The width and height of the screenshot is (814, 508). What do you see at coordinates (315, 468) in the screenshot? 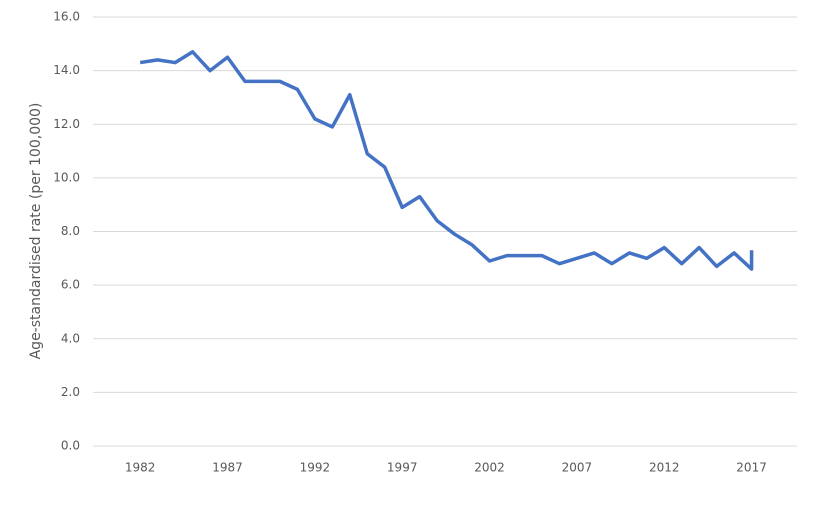
I see `x-tick-label: 1992` at bounding box center [315, 468].